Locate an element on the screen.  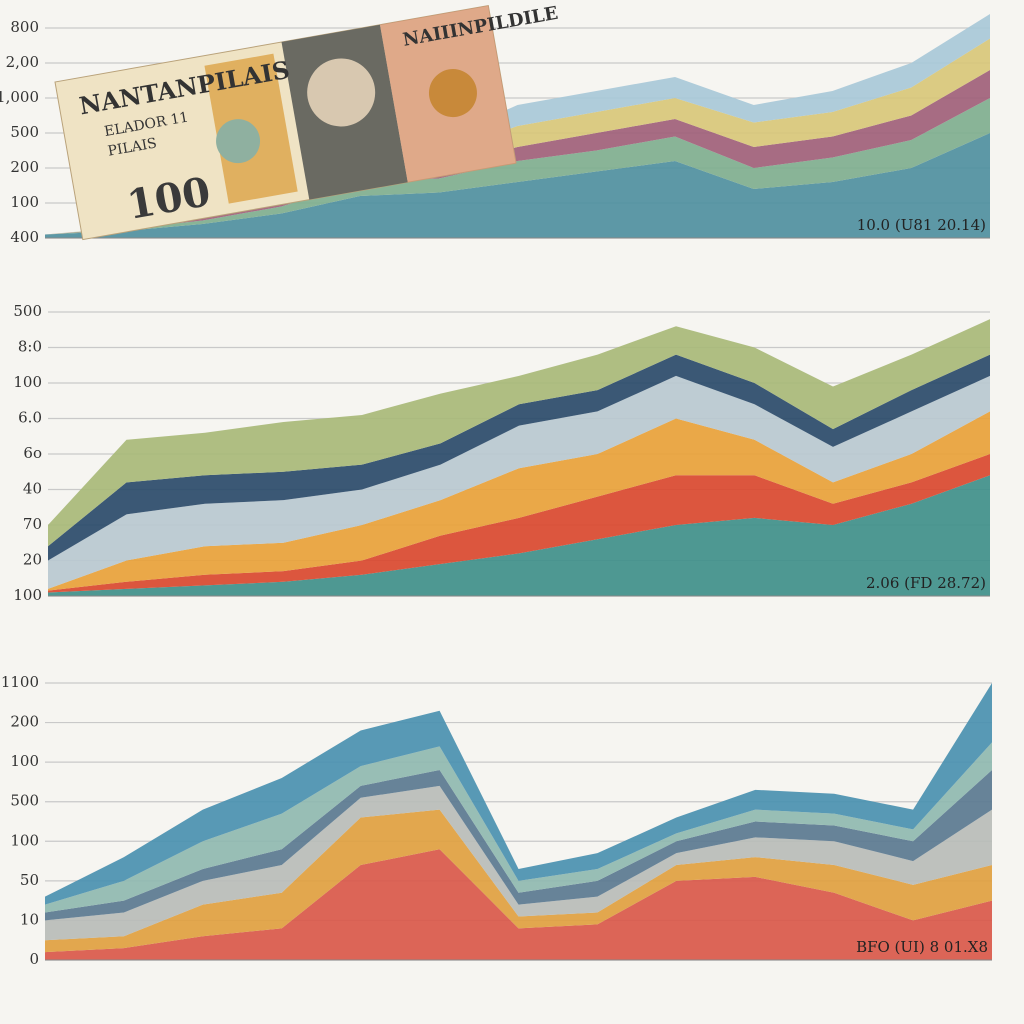
y-tick-label: 10 is located at coordinates (29, 919).